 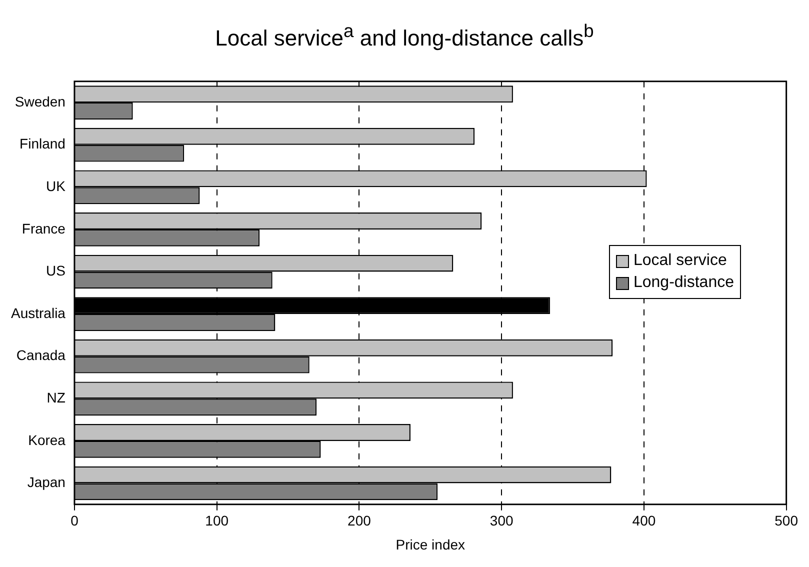 I want to click on x-tick-label: 200, so click(x=360, y=520).